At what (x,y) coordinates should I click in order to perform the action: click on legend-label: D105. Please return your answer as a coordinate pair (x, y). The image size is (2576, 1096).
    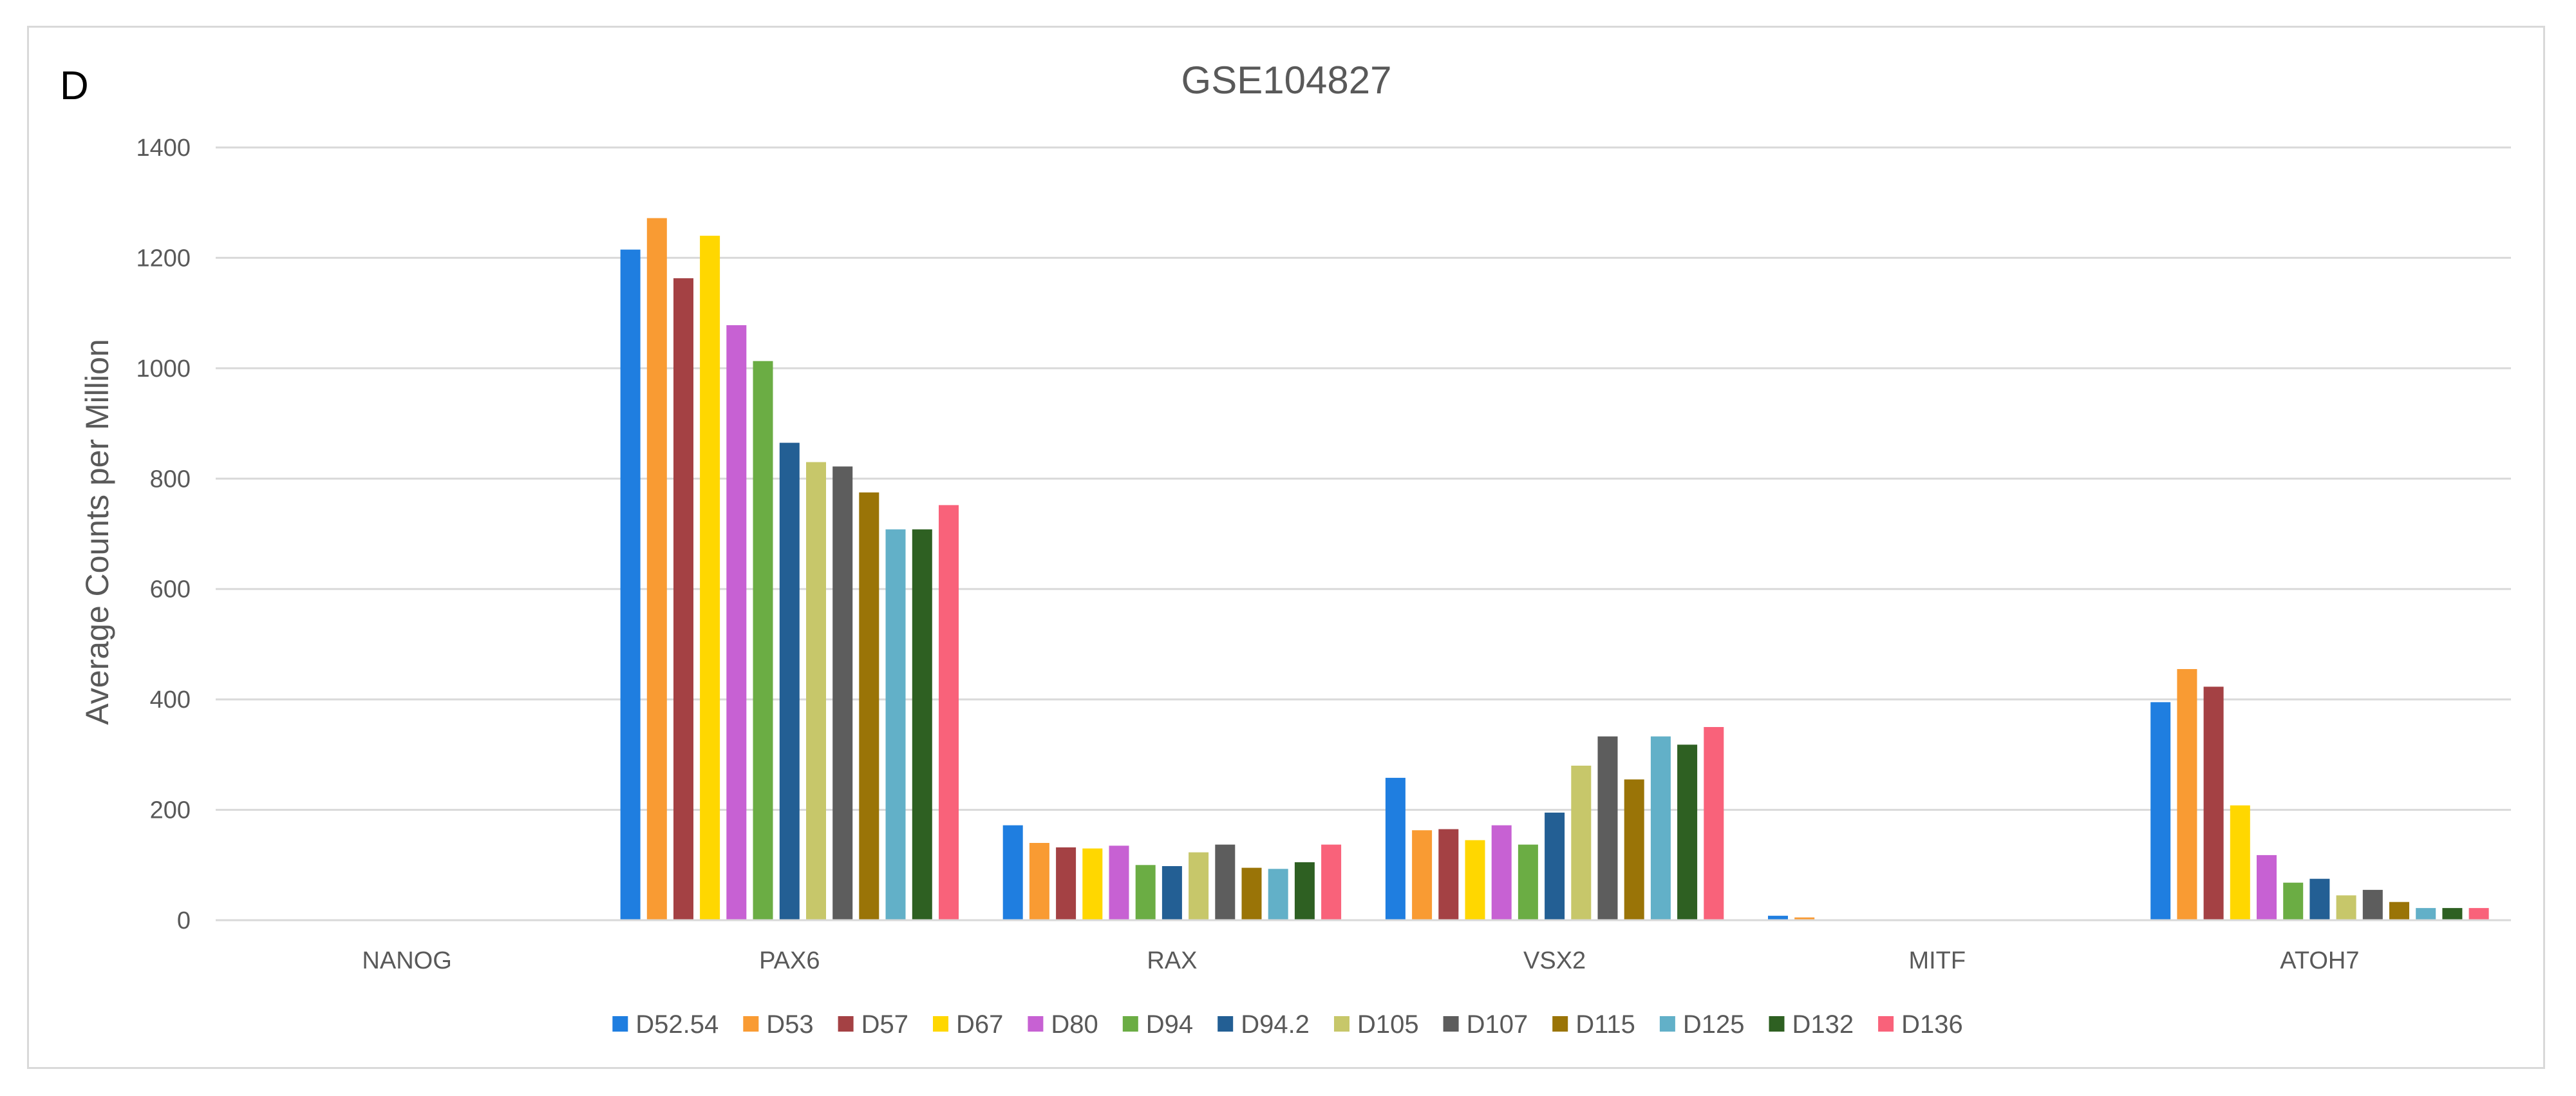
    Looking at the image, I should click on (1388, 1024).